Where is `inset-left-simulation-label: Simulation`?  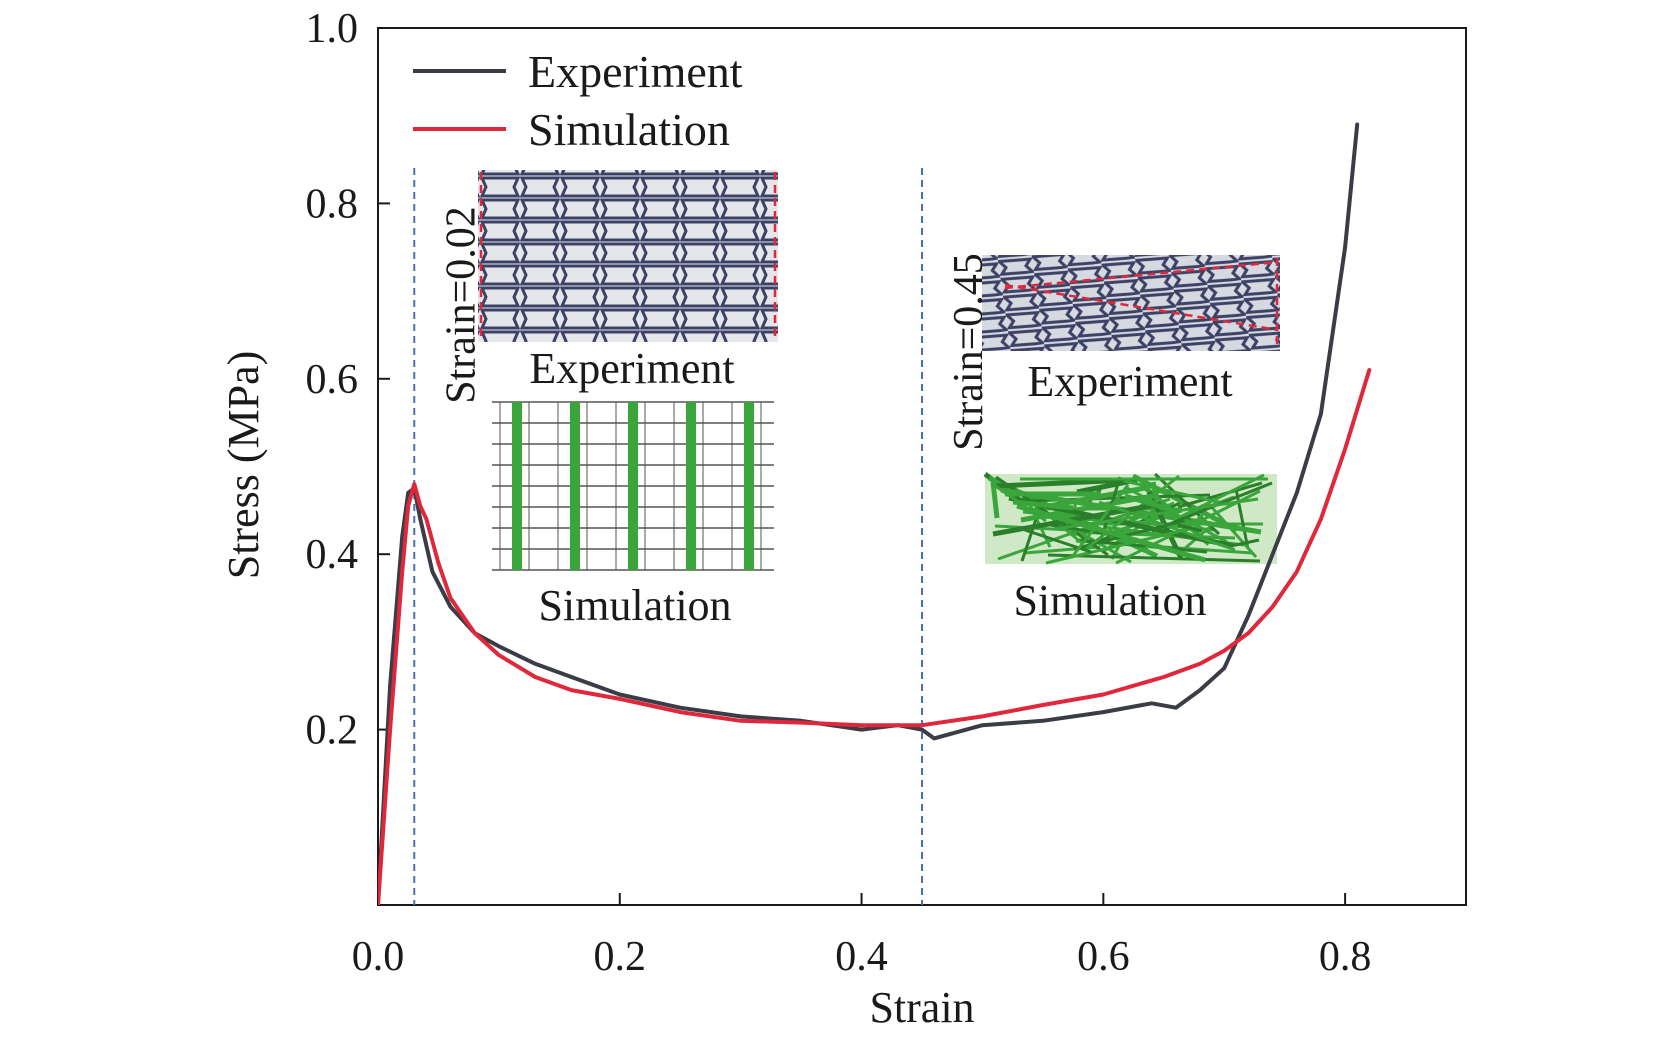
inset-left-simulation-label: Simulation is located at coordinates (634, 605).